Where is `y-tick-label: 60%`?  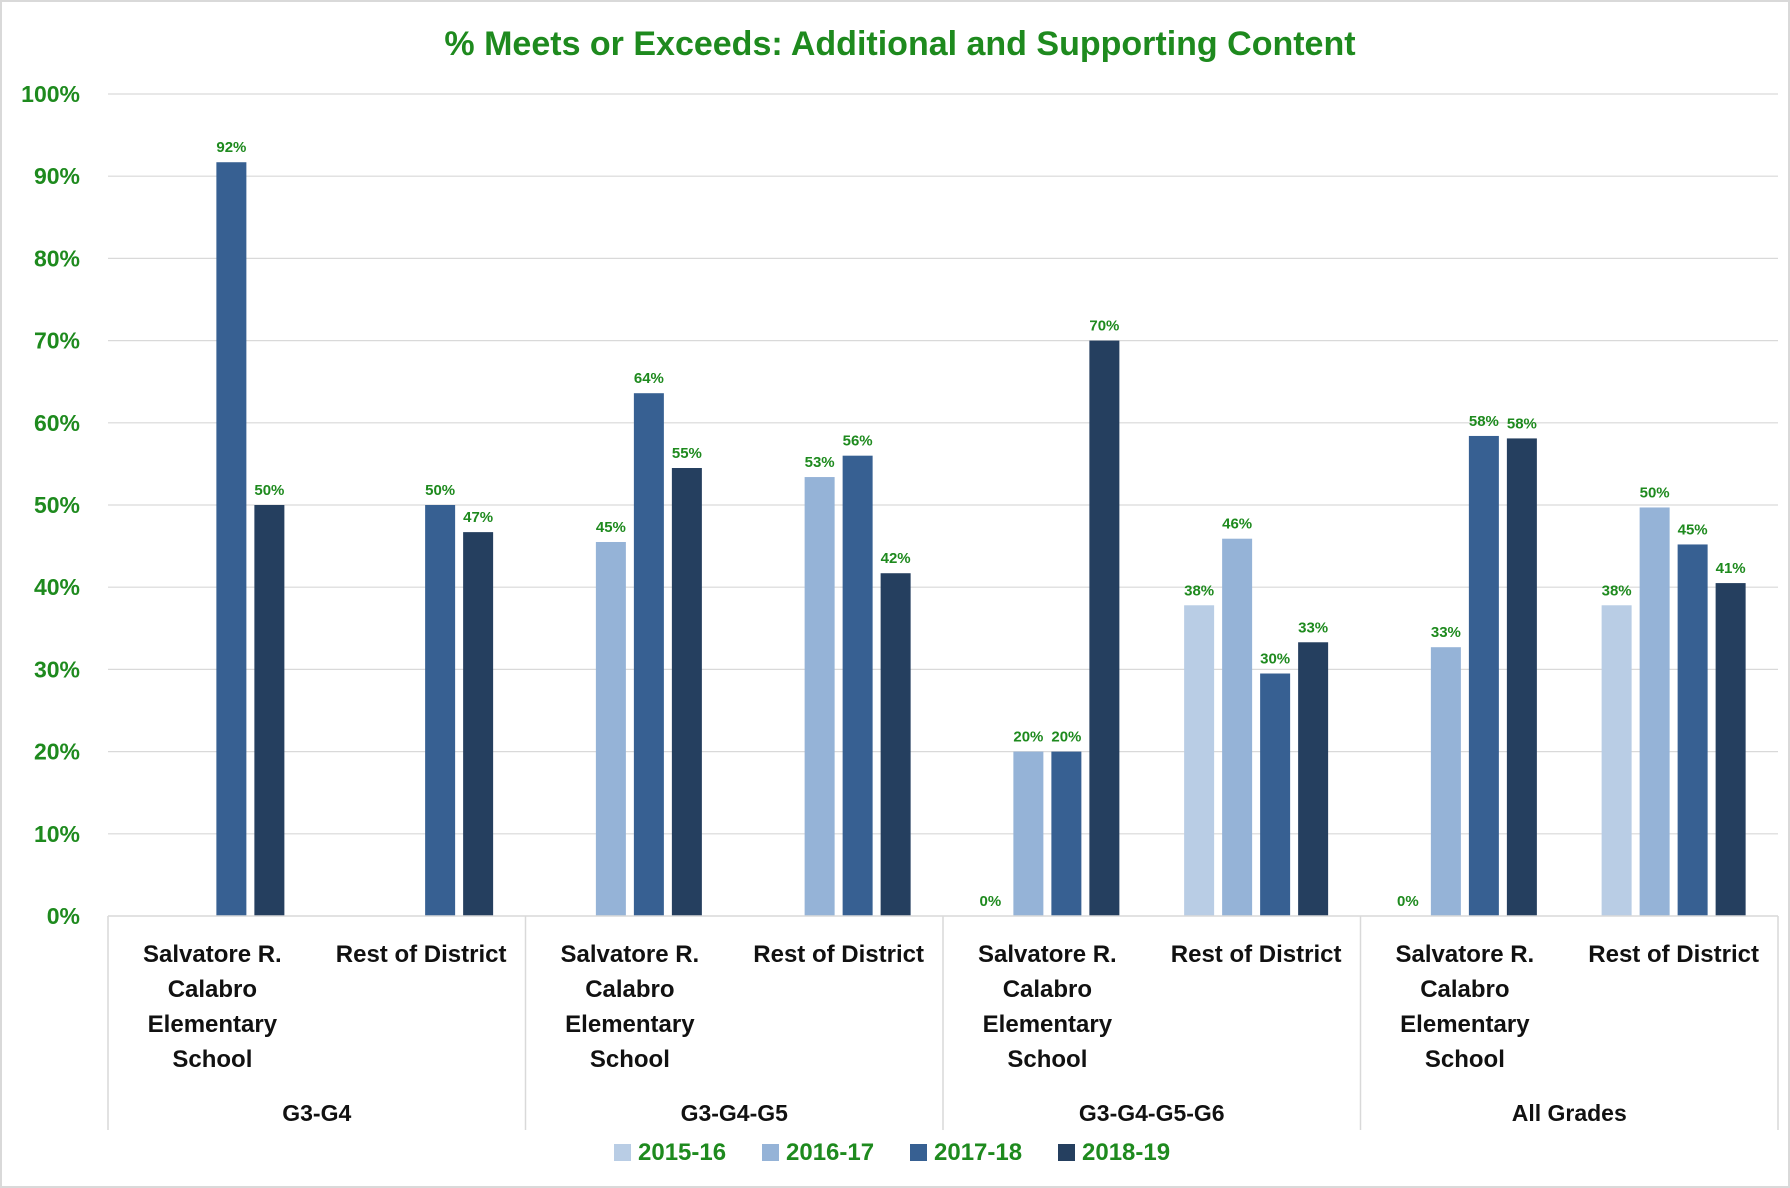 y-tick-label: 60% is located at coordinates (57, 423).